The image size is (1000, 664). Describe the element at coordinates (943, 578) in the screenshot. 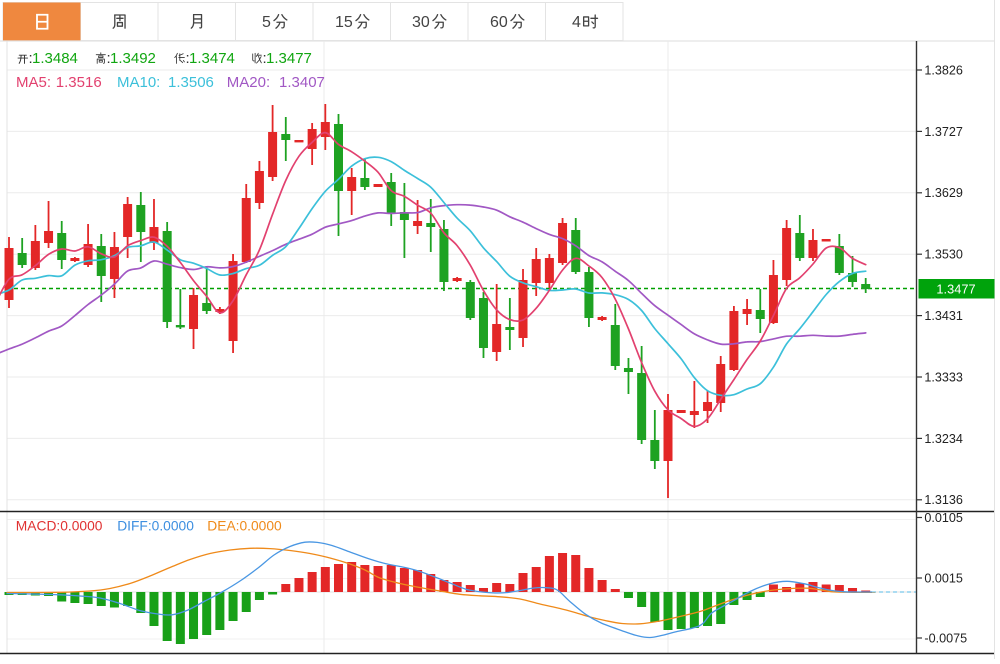

I see `svg-text: 0.0015` at that location.